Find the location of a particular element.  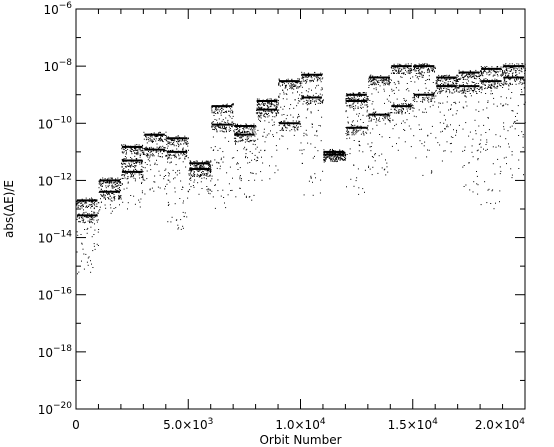

y-tick-label: 10−8 is located at coordinates (57, 66).